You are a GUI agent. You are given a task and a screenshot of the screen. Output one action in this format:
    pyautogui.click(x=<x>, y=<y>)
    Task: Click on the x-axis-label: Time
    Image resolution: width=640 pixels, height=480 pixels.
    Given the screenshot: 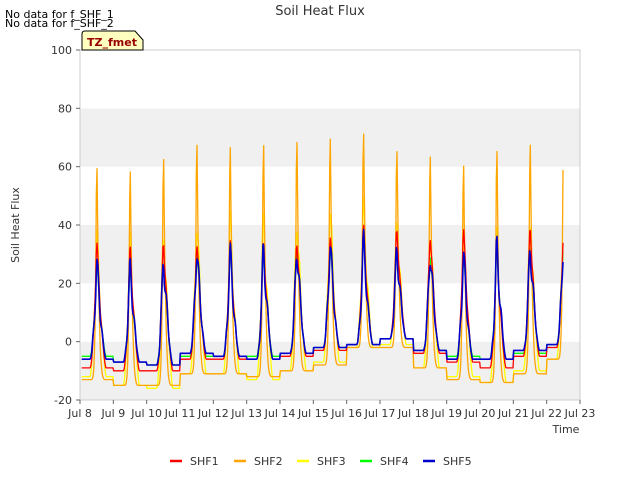 What is the action you would take?
    pyautogui.click(x=566, y=429)
    